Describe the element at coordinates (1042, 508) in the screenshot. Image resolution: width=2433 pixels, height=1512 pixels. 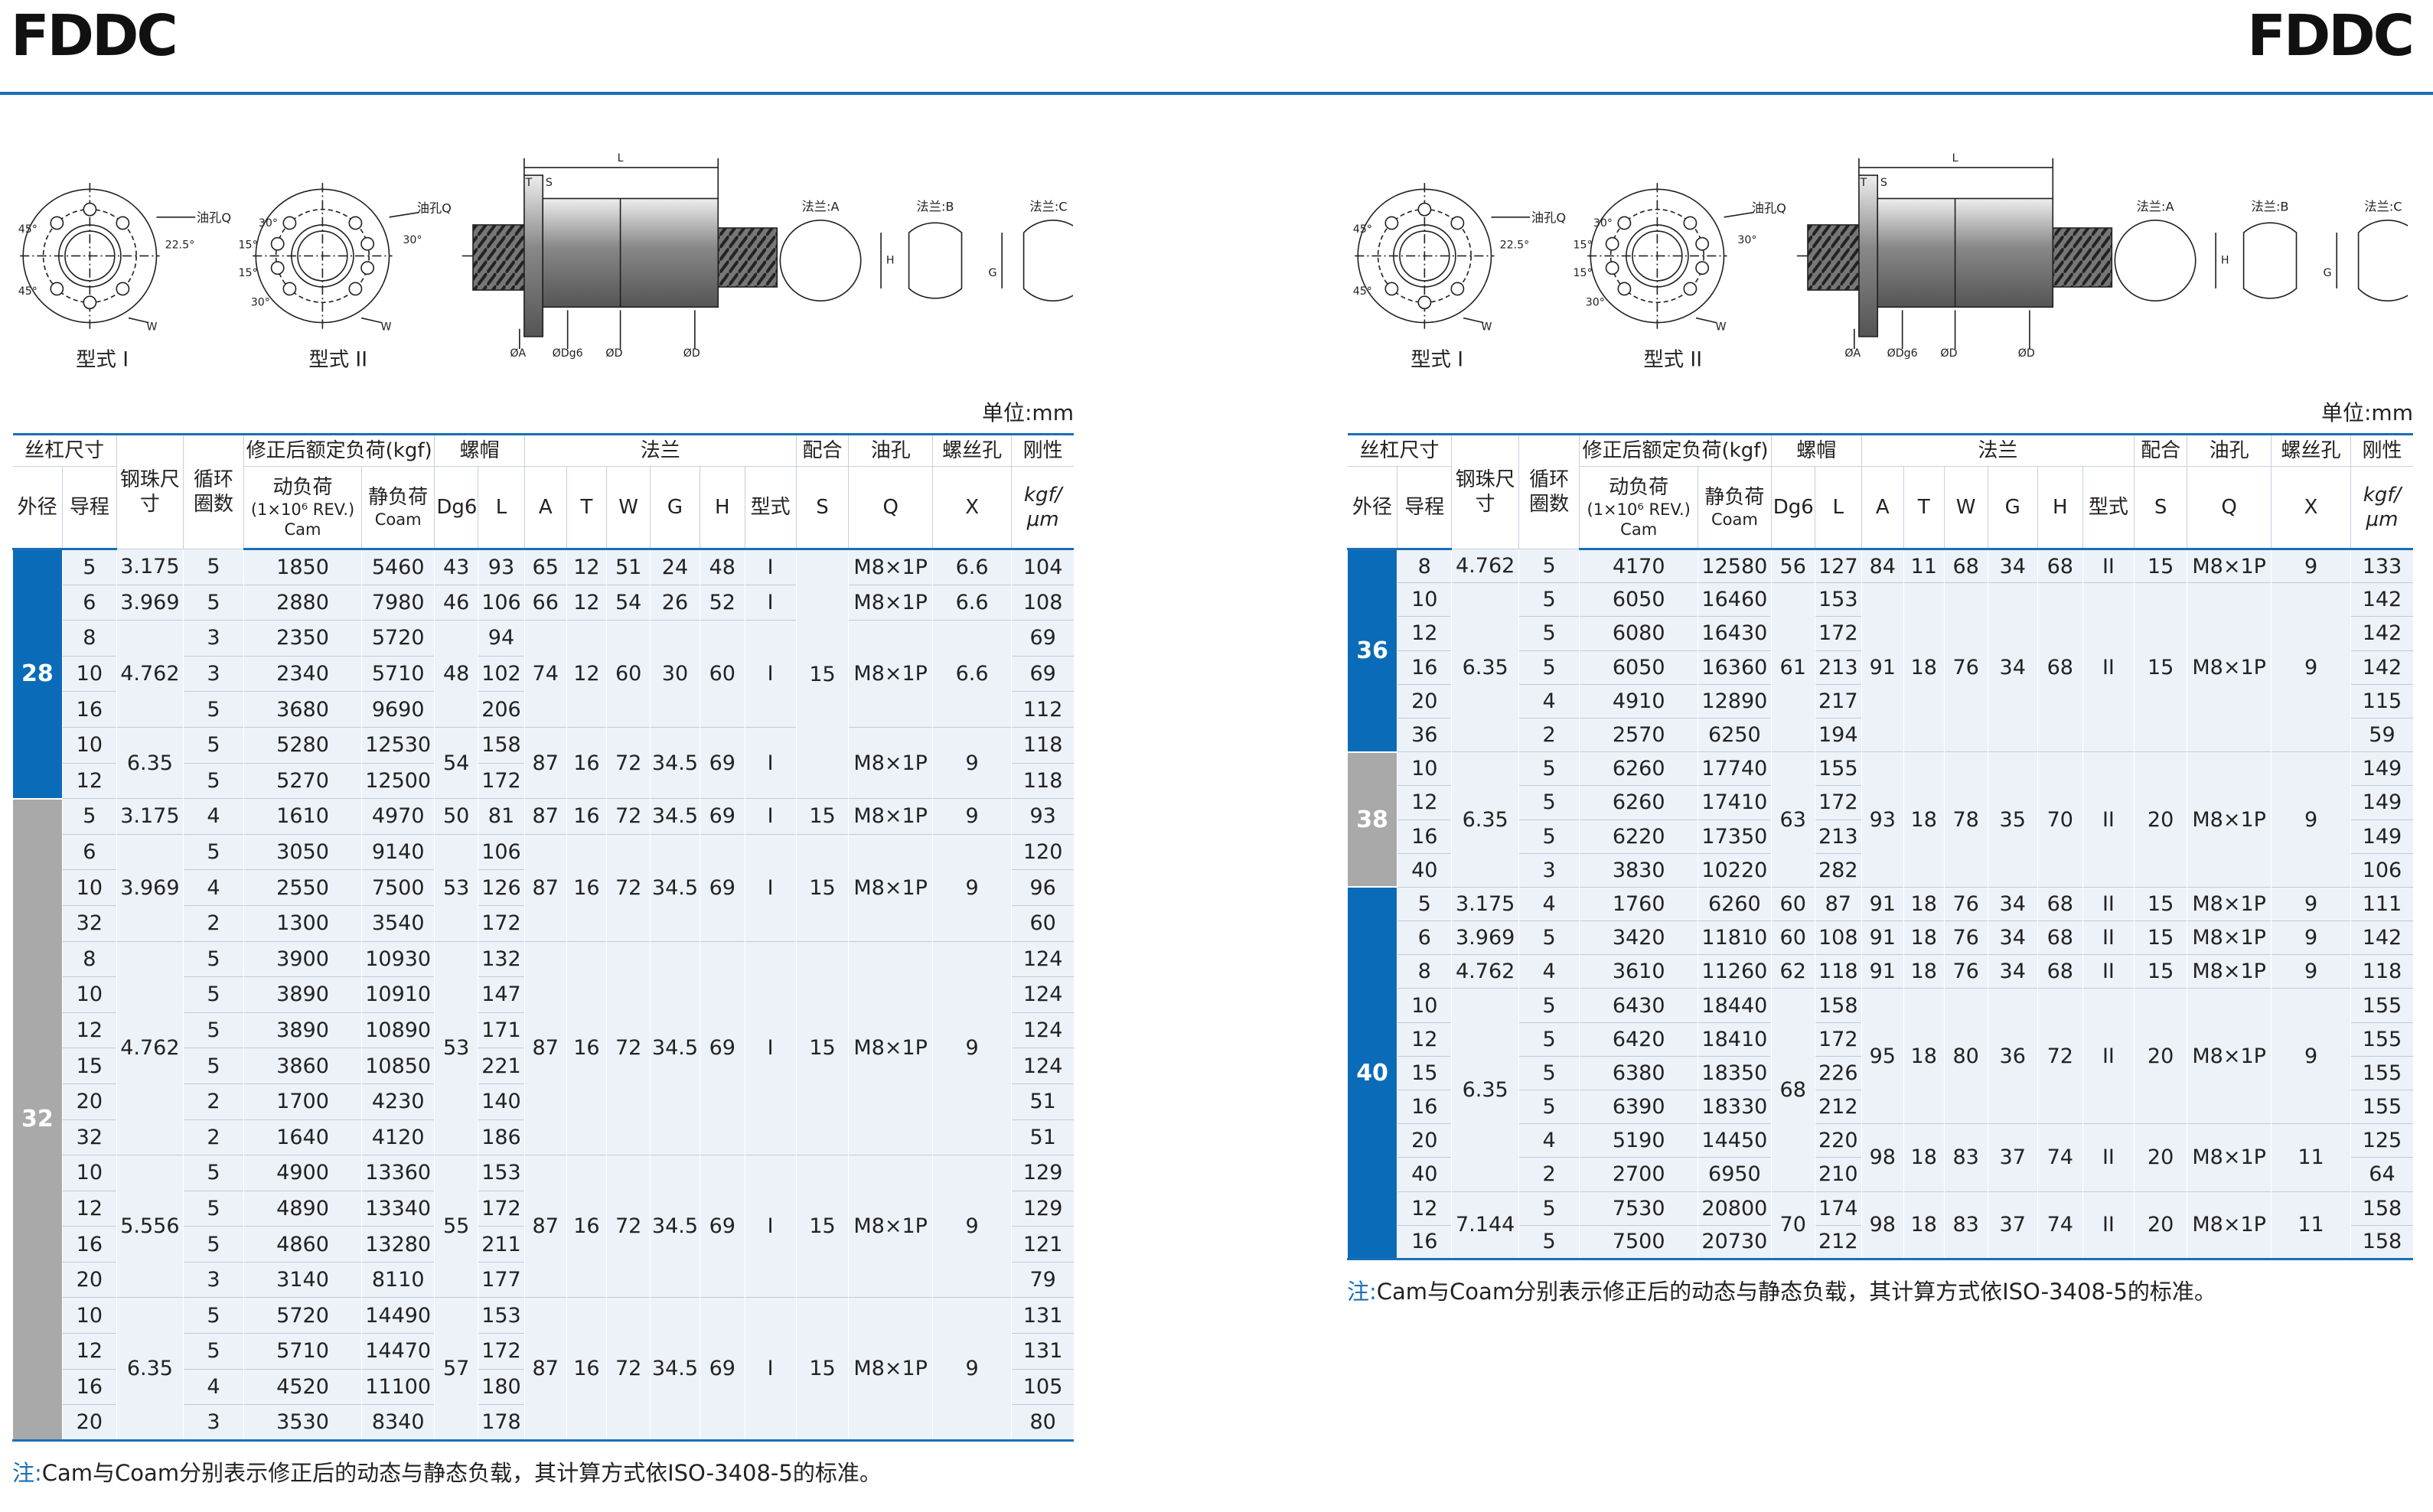
I see `header-cell: kgf/μm` at that location.